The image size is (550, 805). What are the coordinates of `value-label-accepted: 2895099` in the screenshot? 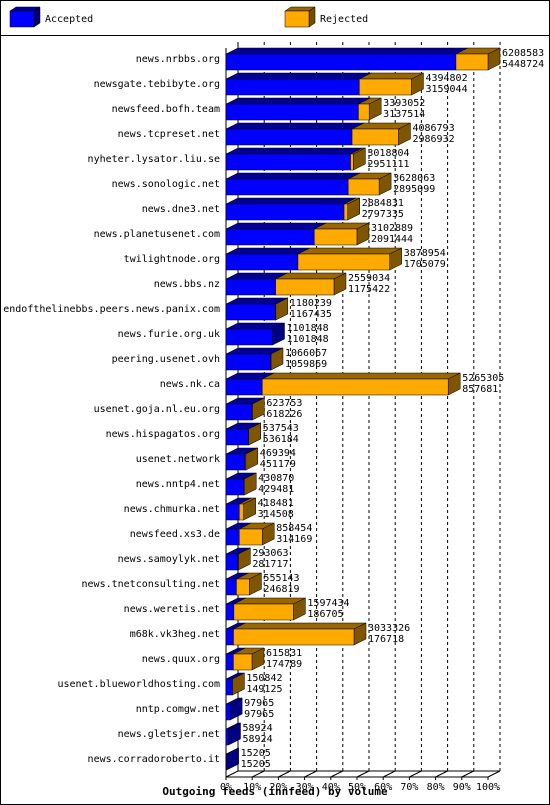 It's located at (414, 189).